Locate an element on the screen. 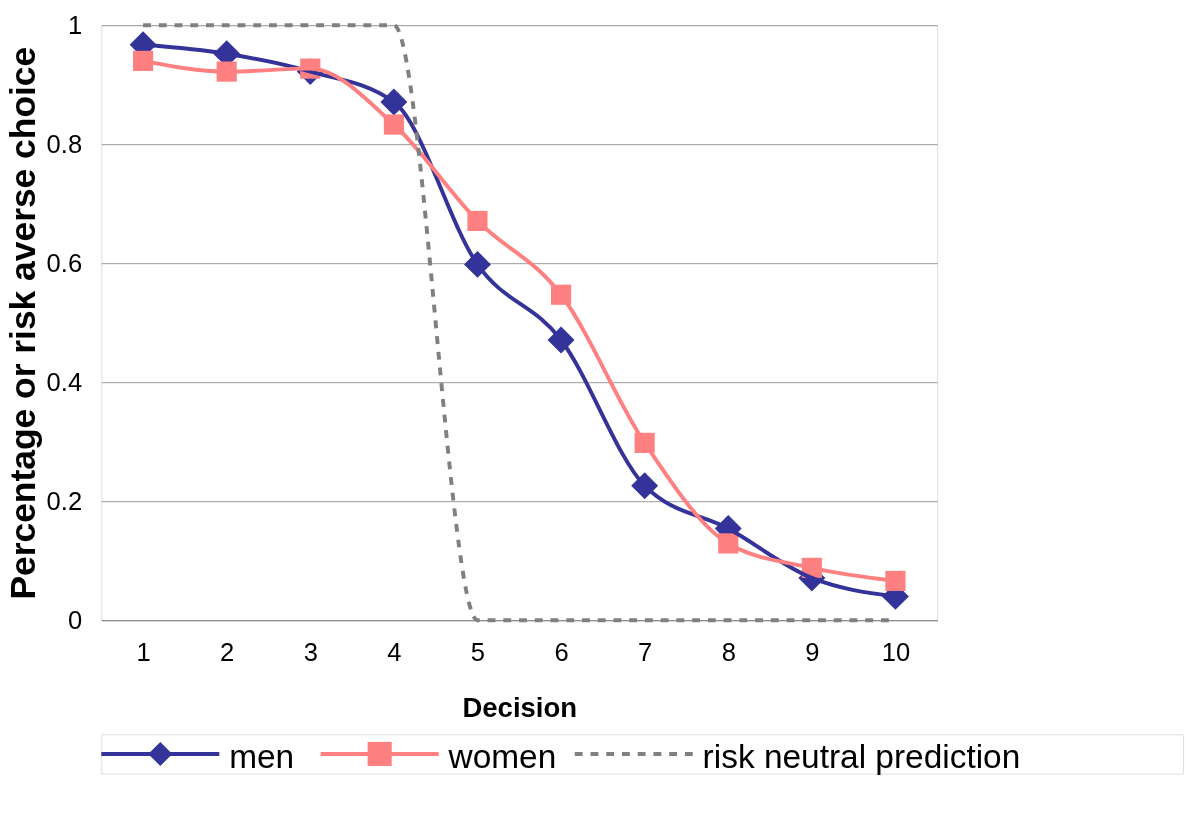 This screenshot has height=836, width=1189. legend-label: men is located at coordinates (262, 756).